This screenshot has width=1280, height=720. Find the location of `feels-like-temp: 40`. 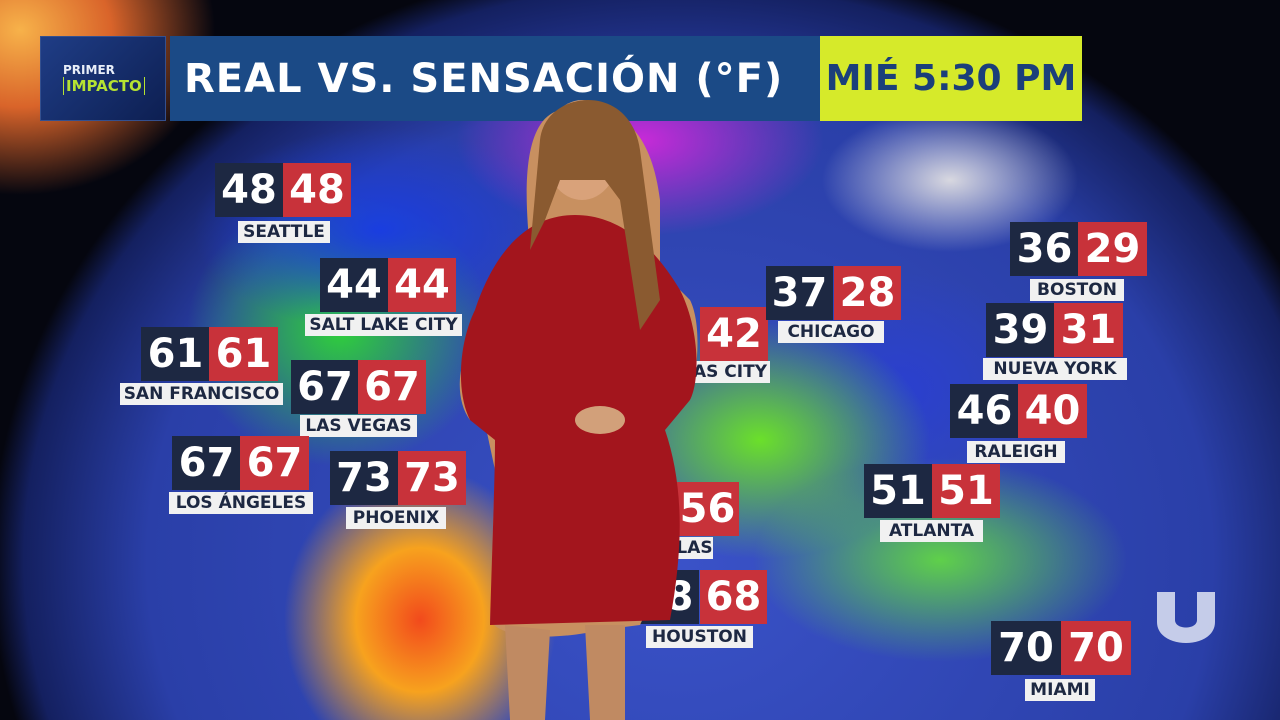

feels-like-temp: 40 is located at coordinates (1052, 411).